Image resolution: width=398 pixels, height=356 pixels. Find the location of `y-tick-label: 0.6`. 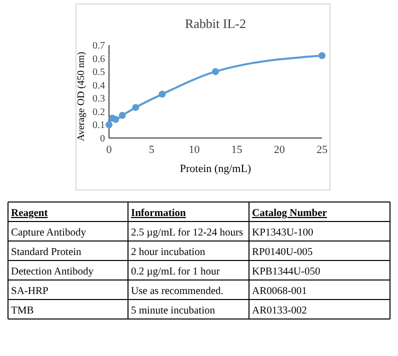

y-tick-label: 0.6 is located at coordinates (98, 59).